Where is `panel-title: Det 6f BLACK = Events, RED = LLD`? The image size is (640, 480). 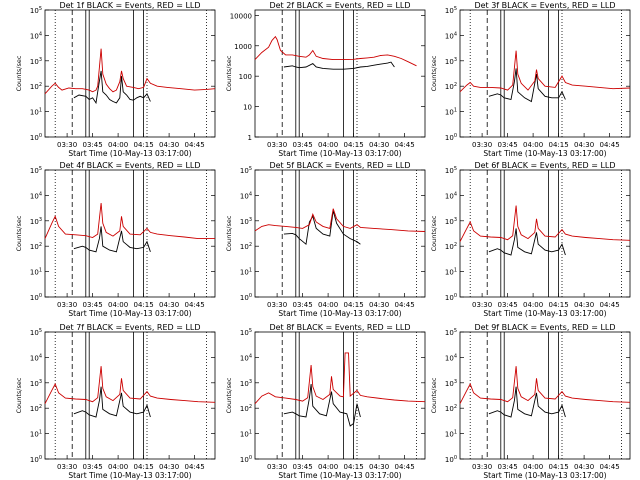 panel-title: Det 6f BLACK = Events, RED = LLD is located at coordinates (544, 165).